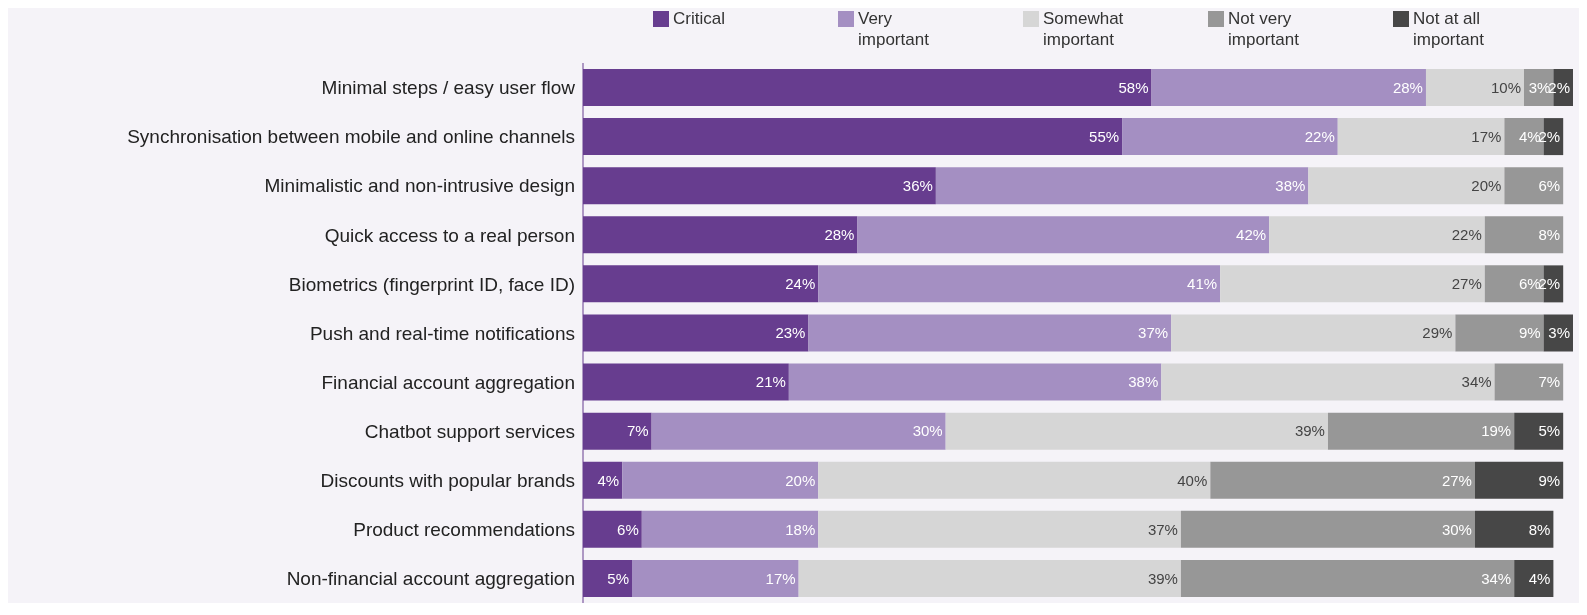 This screenshot has width=1587, height=615. Describe the element at coordinates (448, 382) in the screenshot. I see `y-tick-label: Financial account aggregation` at that location.